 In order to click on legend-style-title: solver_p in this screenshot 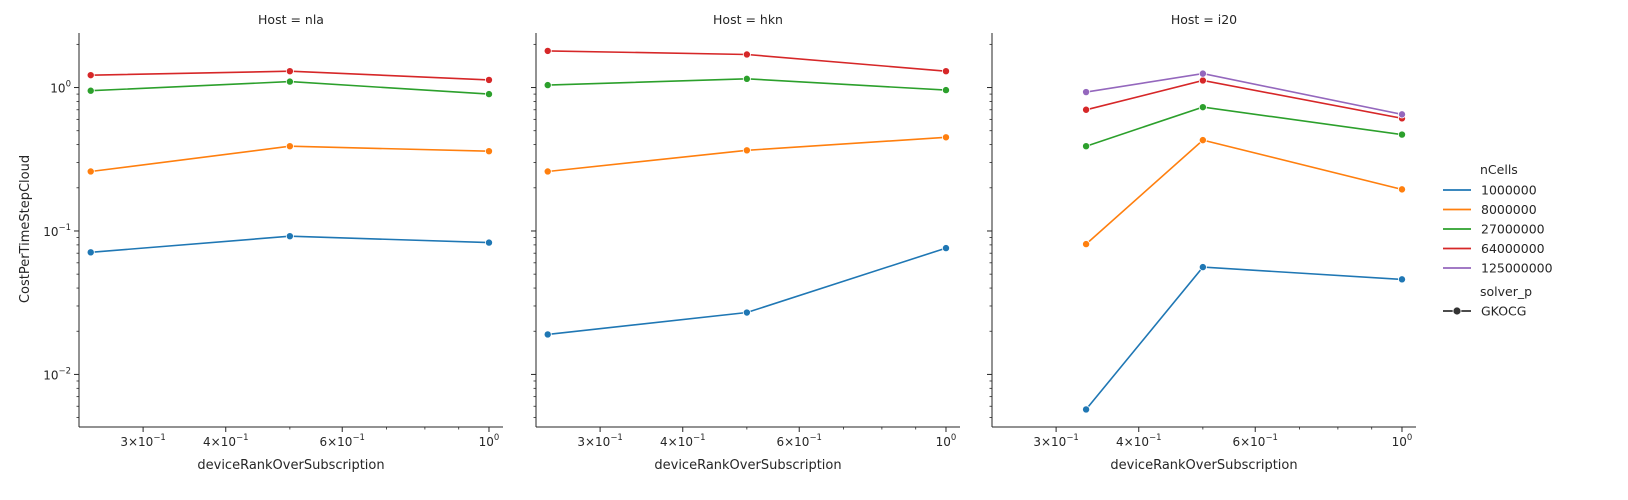, I will do `click(1506, 291)`.